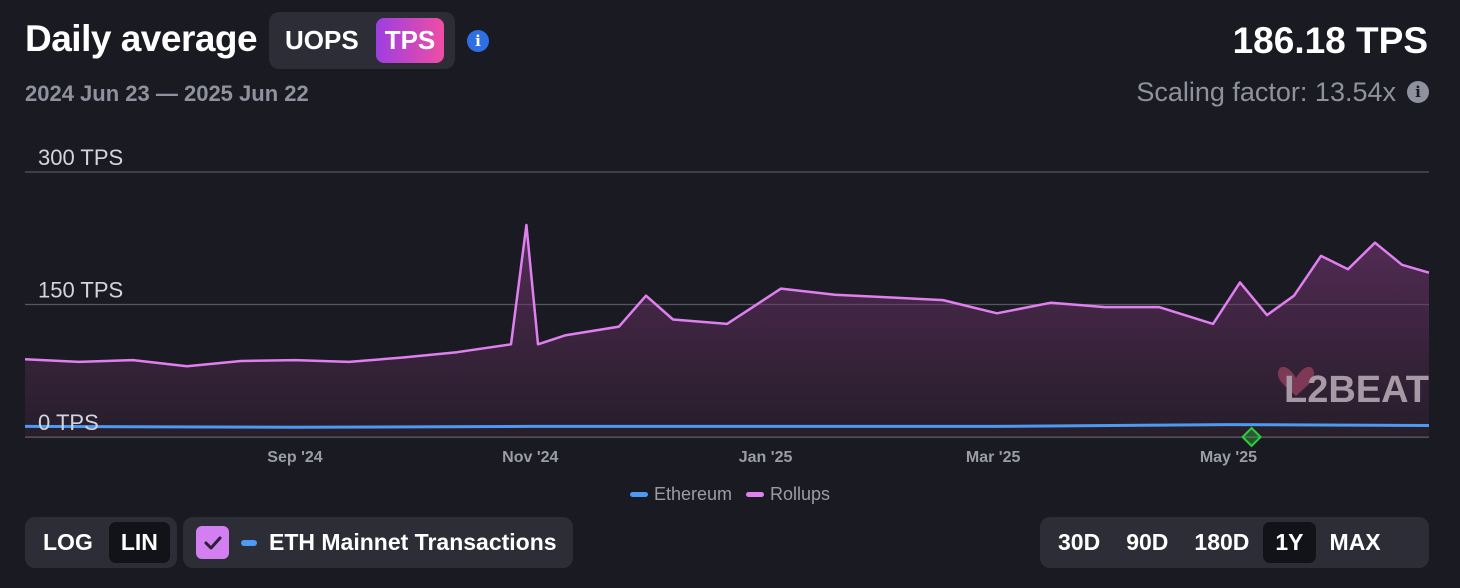 The image size is (1460, 588). Describe the element at coordinates (410, 40) in the screenshot. I see `tps-button: TPS` at that location.